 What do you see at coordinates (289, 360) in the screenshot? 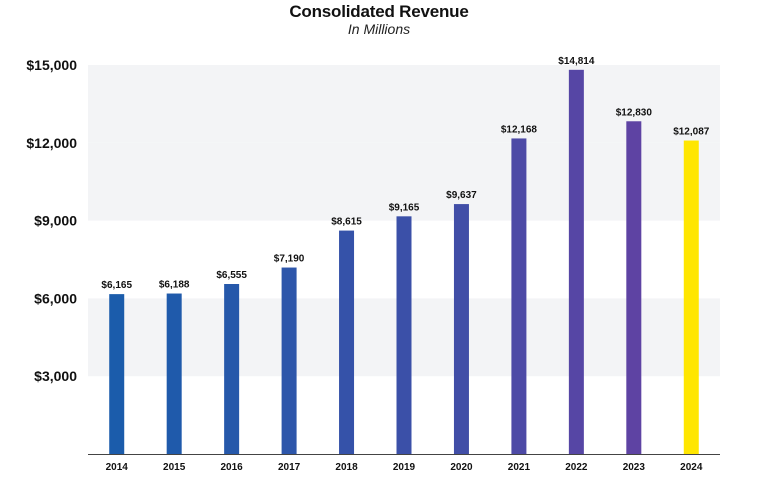
I see `bar-2017` at bounding box center [289, 360].